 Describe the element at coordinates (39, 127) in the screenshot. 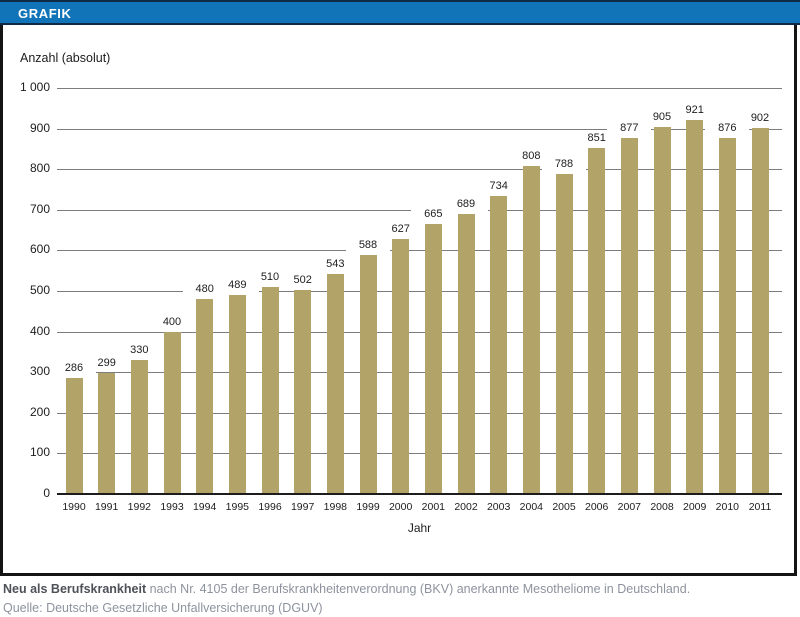

I see `y-tick-label: 900` at that location.